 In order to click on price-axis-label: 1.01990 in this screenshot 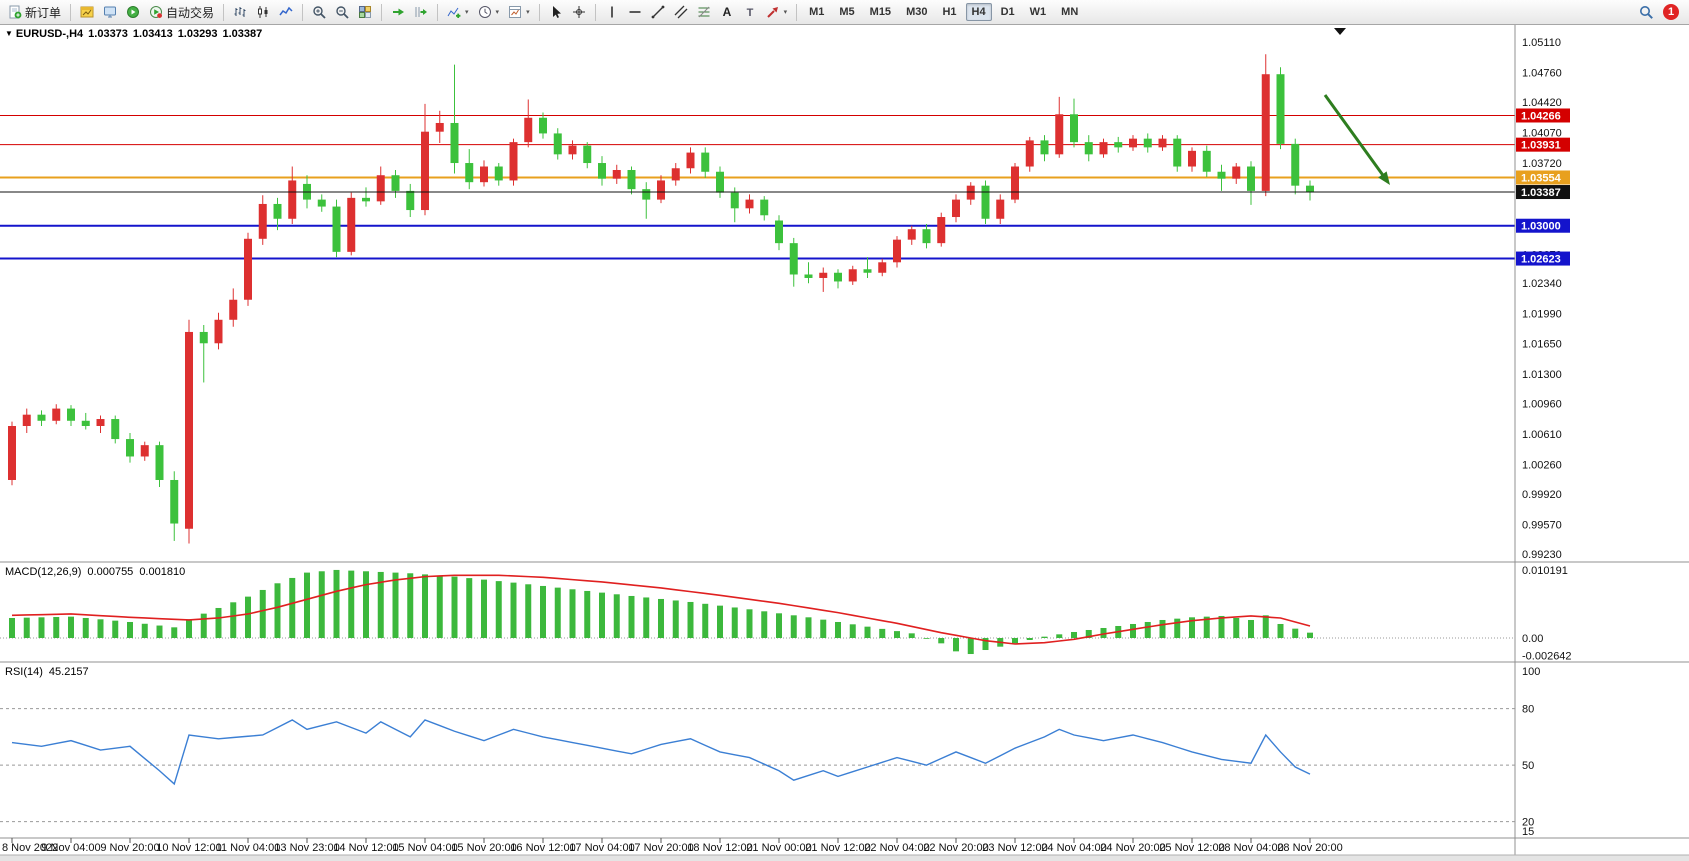, I will do `click(1542, 315)`.